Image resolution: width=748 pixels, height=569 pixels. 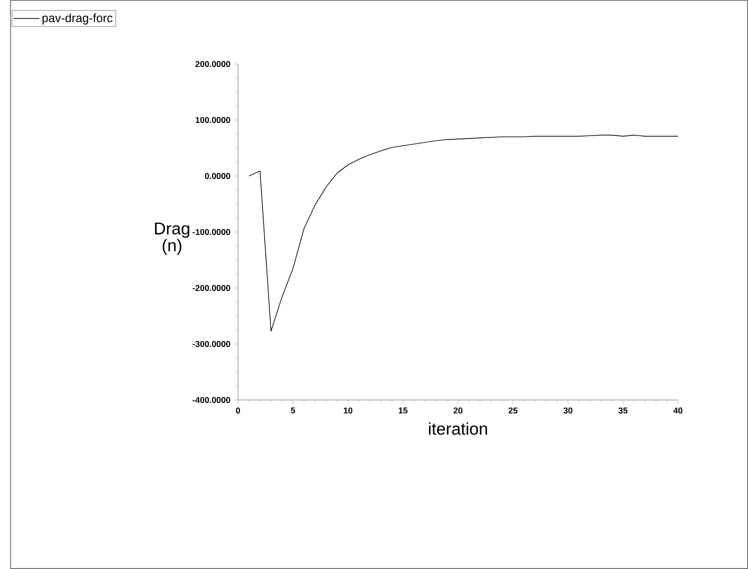 What do you see at coordinates (677, 411) in the screenshot?
I see `x-tick-label: 40` at bounding box center [677, 411].